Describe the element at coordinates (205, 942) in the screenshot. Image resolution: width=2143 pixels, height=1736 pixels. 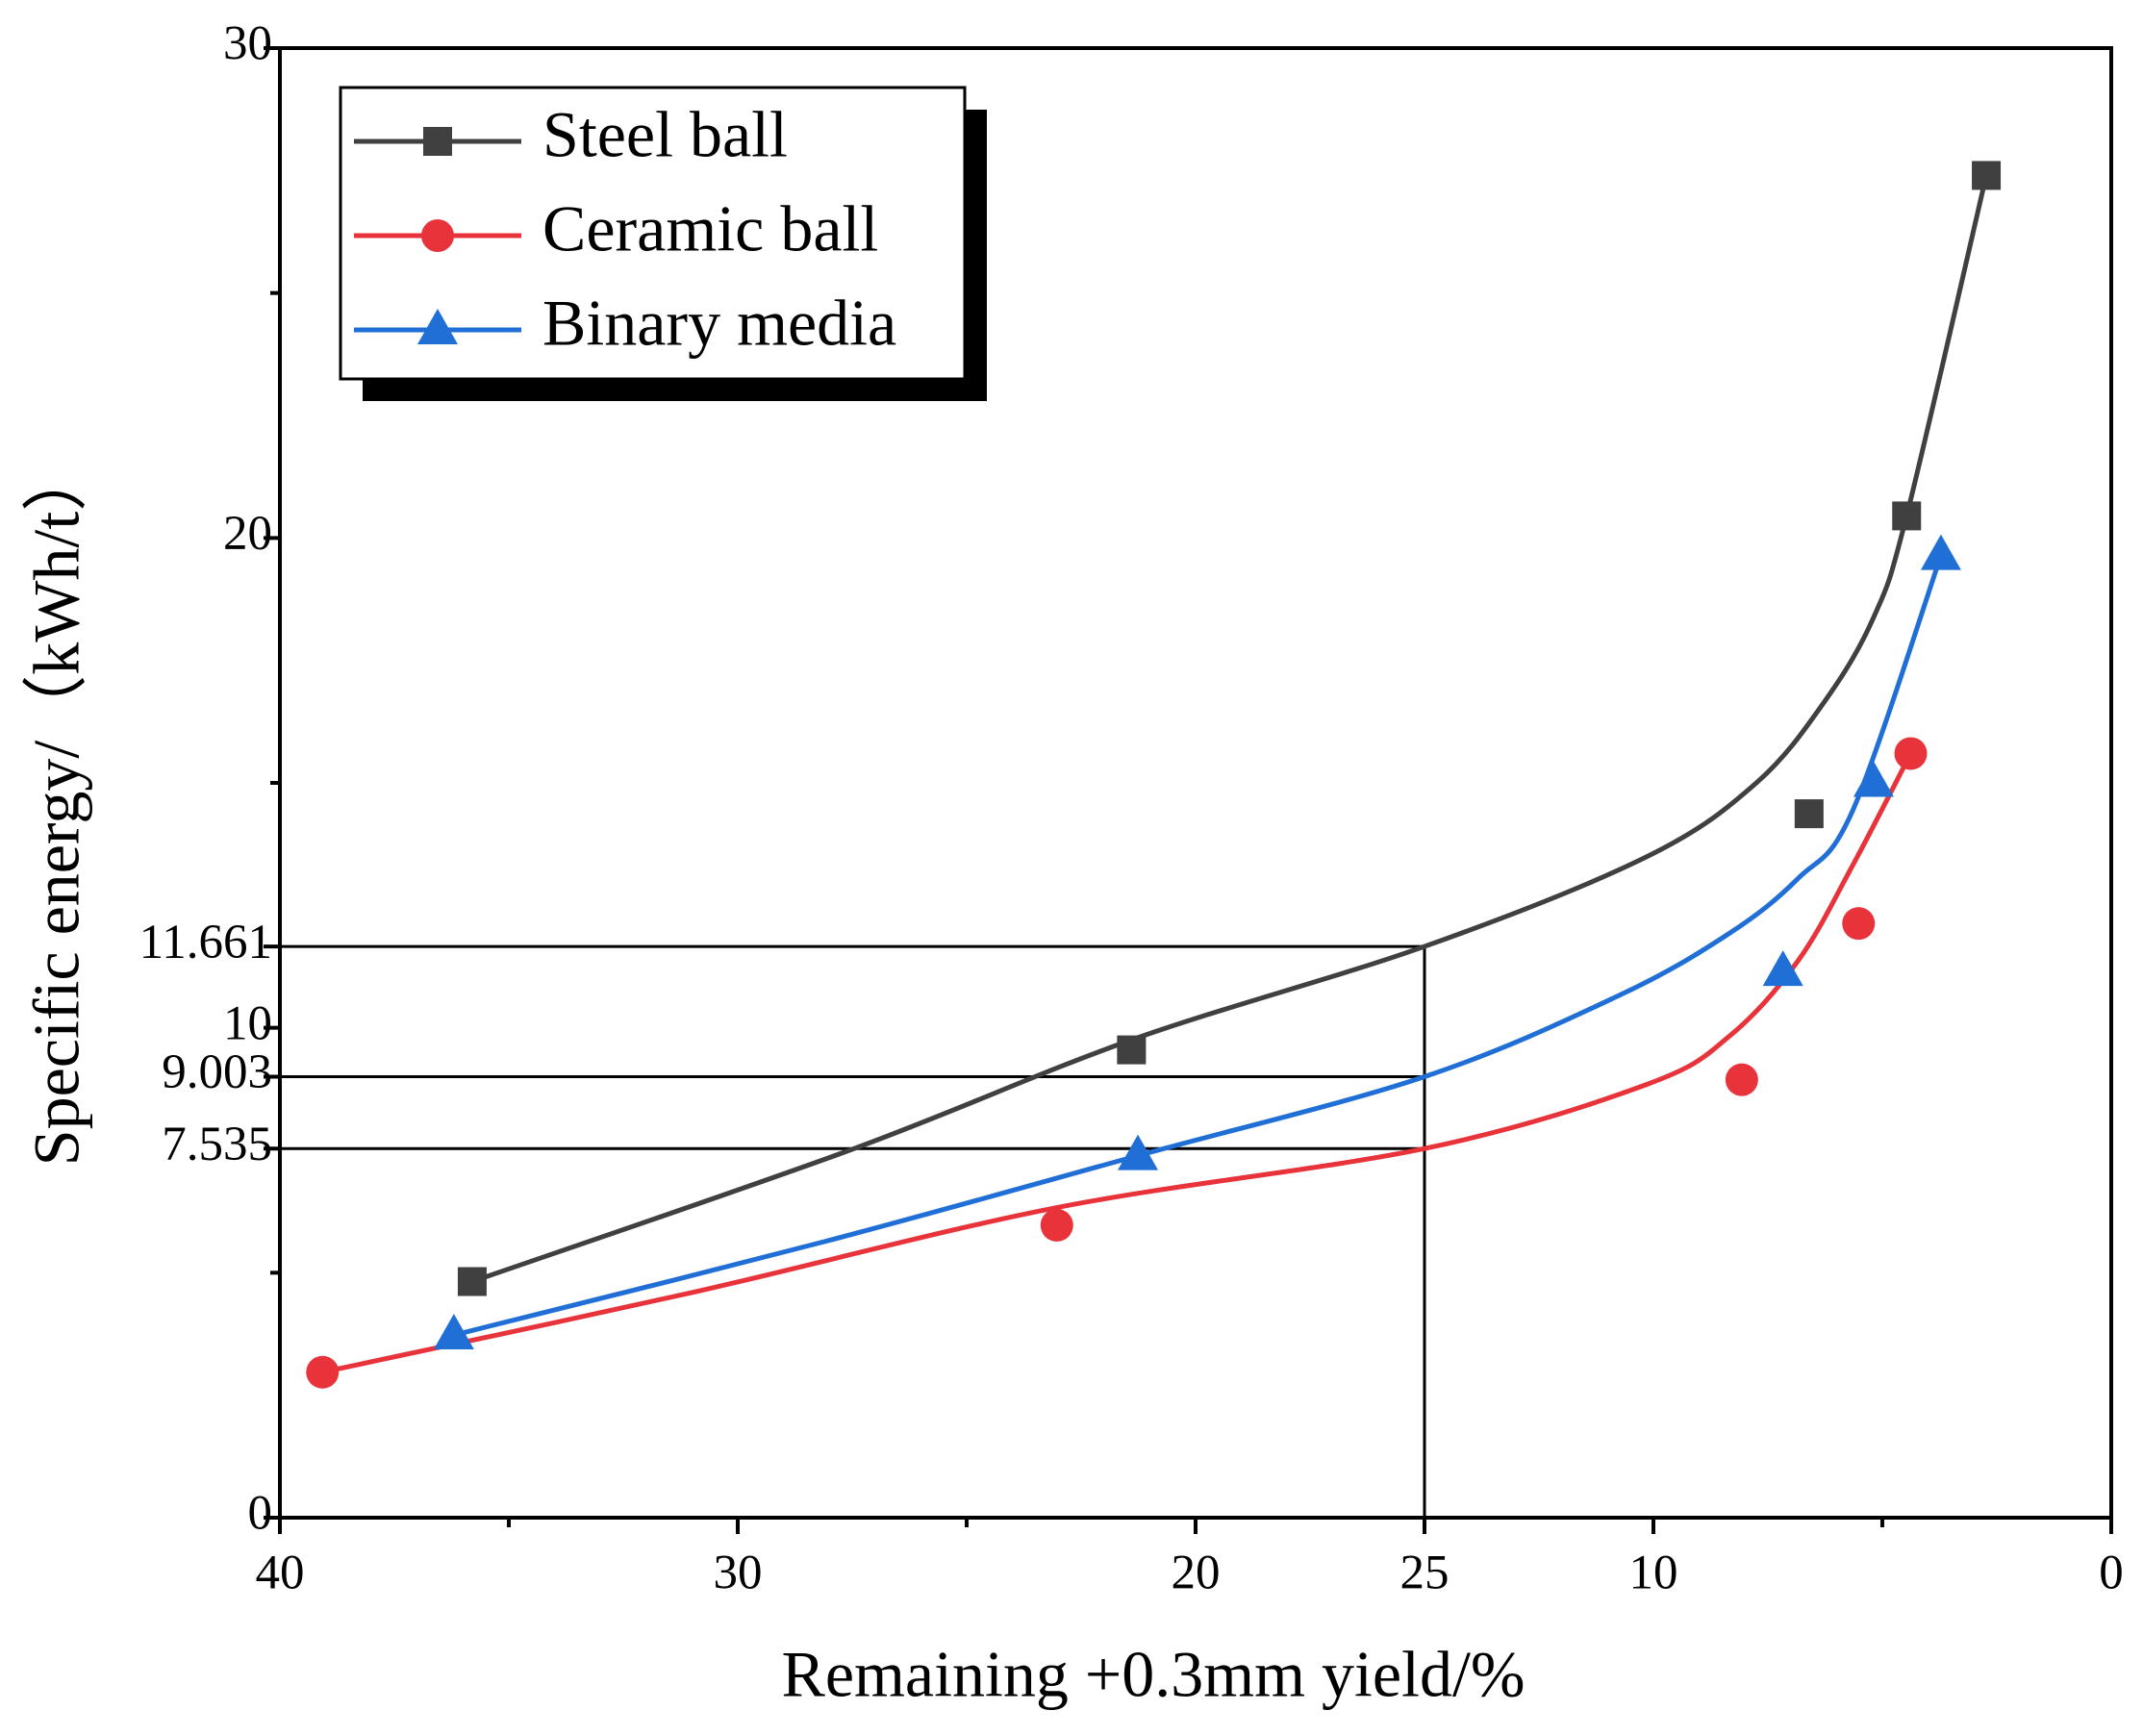
I see `y-tick-label: 11.661` at that location.